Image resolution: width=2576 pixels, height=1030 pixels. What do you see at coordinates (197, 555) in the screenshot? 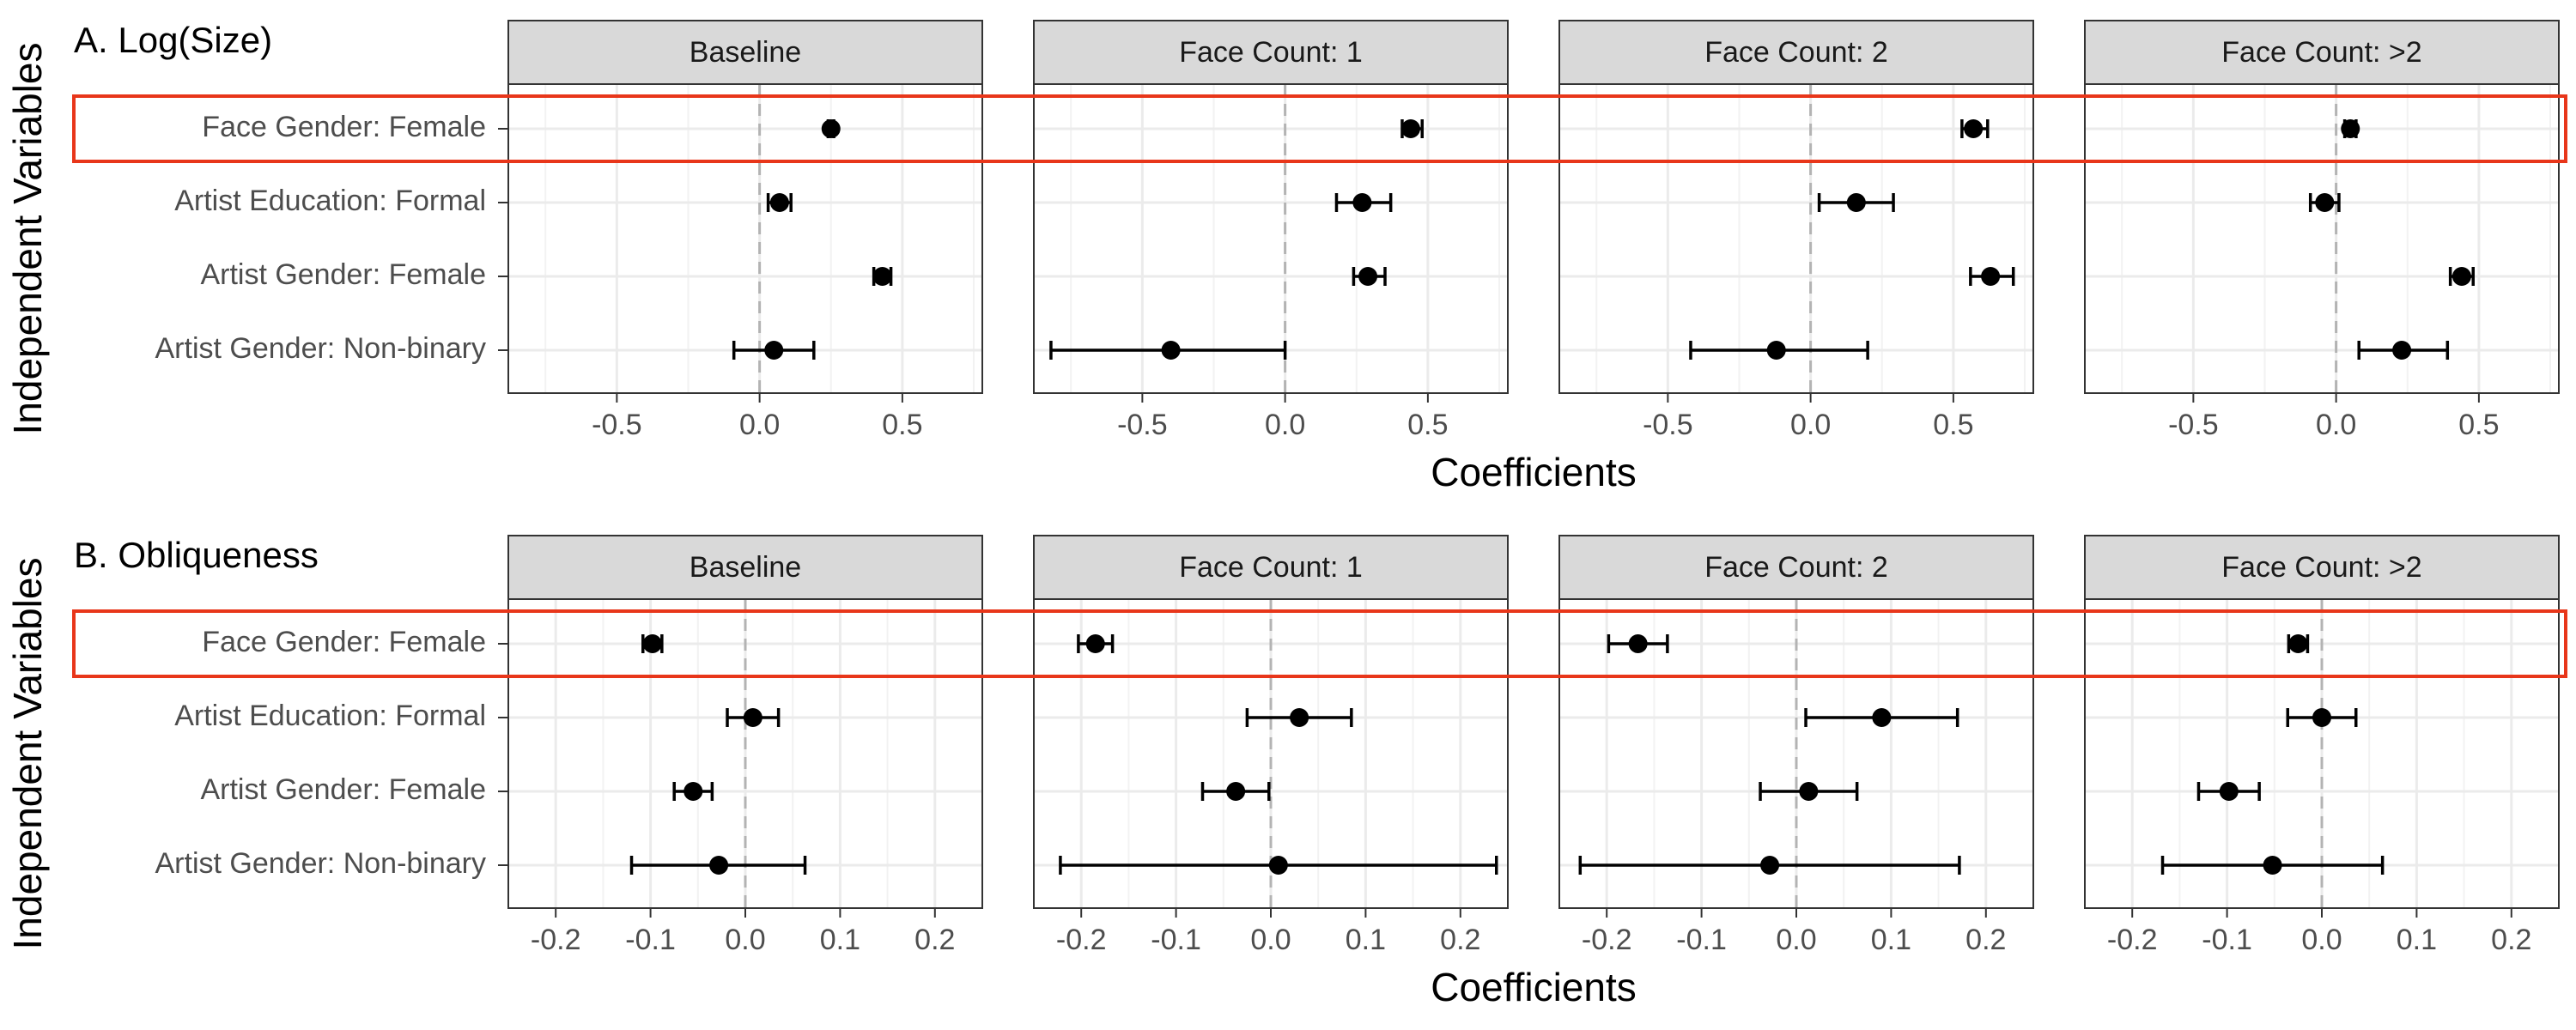
I see `panel-title: B. Obliqueness` at bounding box center [197, 555].